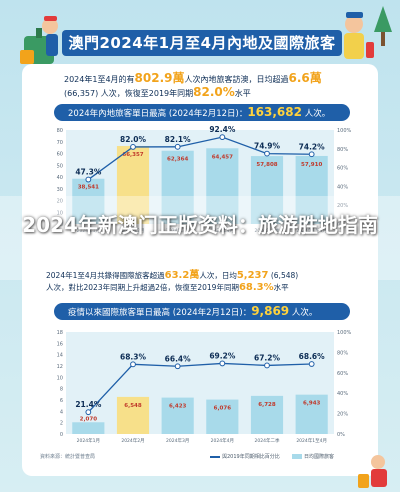 Image resolution: width=400 pixels, height=492 pixels. I want to click on bar-value-label: 6,076, so click(223, 409).